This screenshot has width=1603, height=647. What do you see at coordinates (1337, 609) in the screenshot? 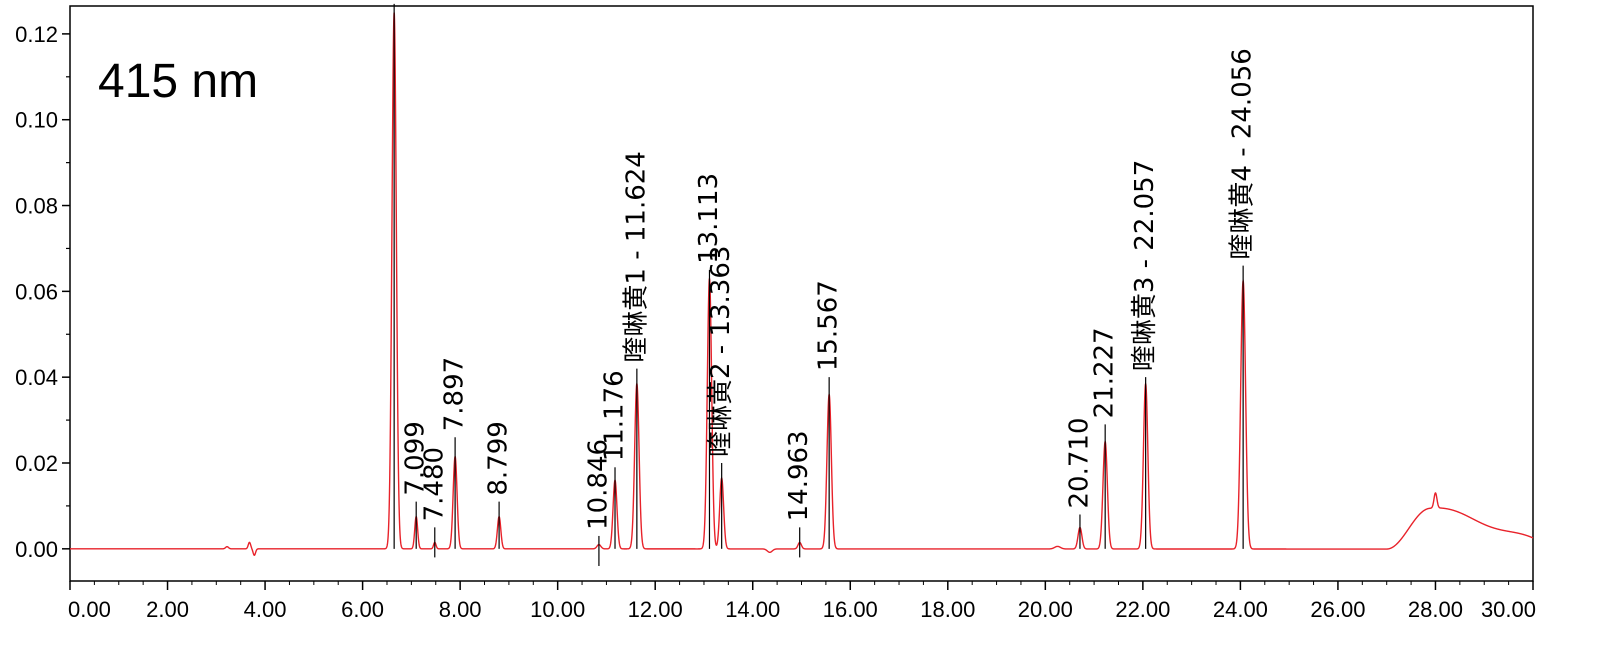
I see `x-tick-label: 26.00` at bounding box center [1337, 609].